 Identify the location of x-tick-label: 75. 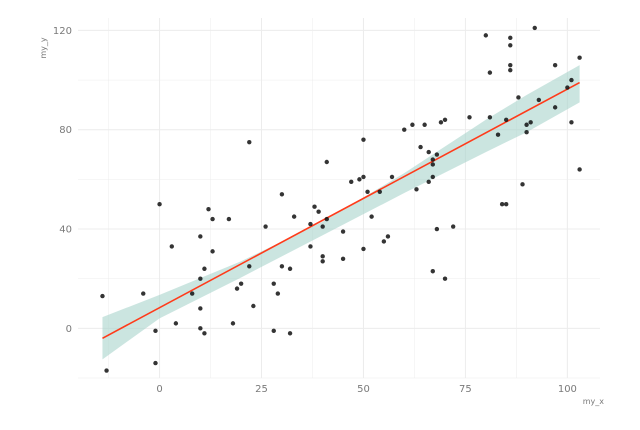
(465, 389).